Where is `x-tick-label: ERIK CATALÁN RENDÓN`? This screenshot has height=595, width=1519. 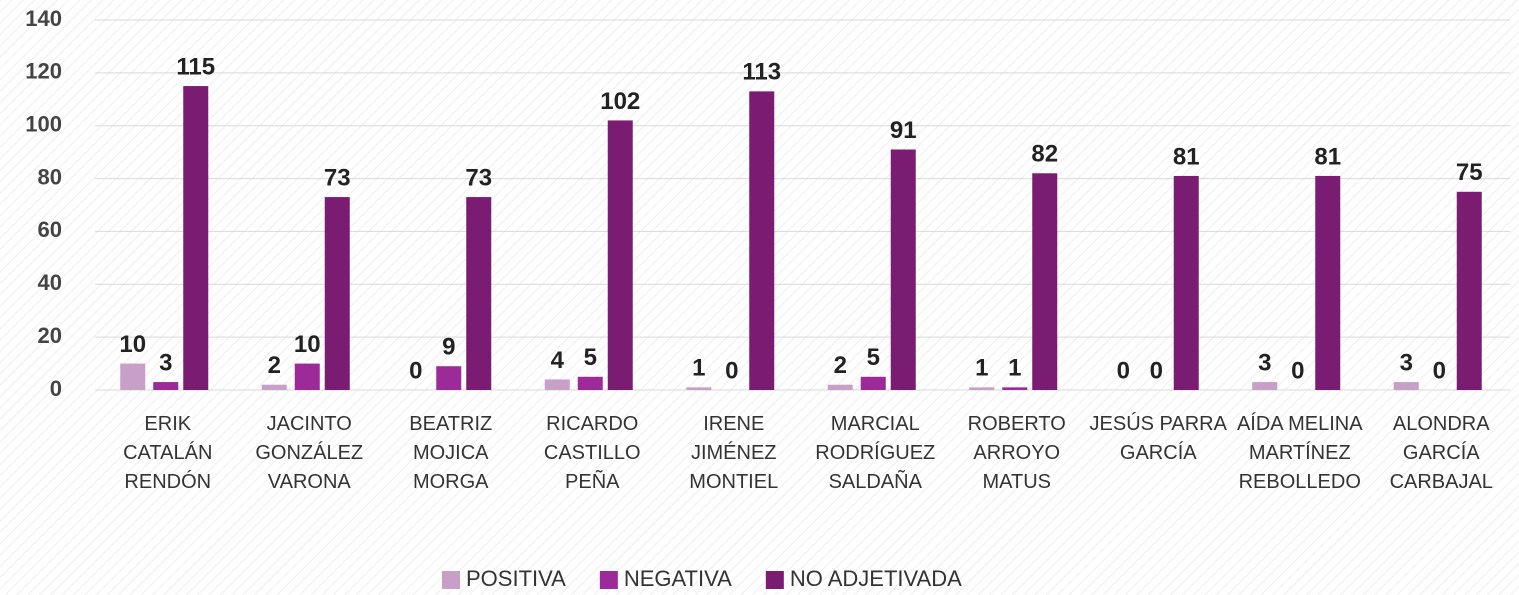 x-tick-label: ERIK CATALÁN RENDÓN is located at coordinates (167, 453).